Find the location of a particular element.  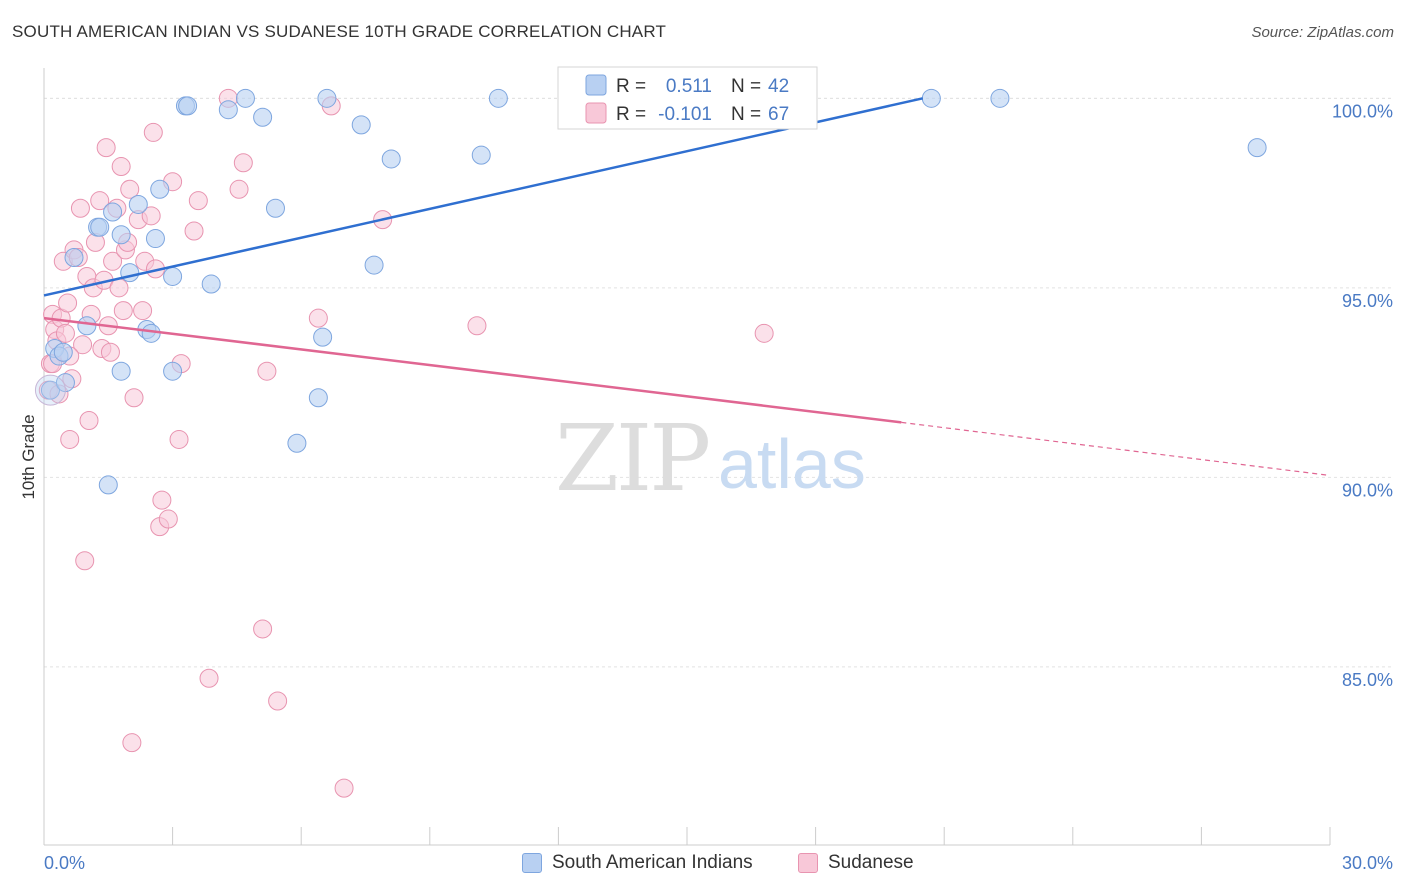

legend-r-value: -0.101 is located at coordinates (685, 114).